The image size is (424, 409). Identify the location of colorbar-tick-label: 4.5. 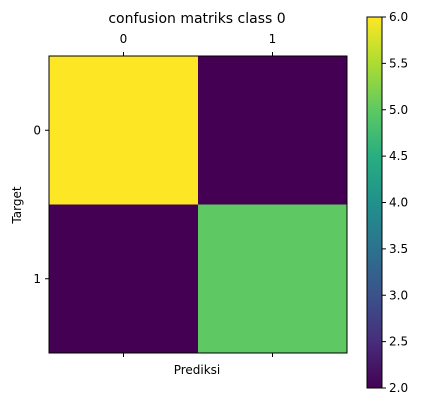
(398, 156).